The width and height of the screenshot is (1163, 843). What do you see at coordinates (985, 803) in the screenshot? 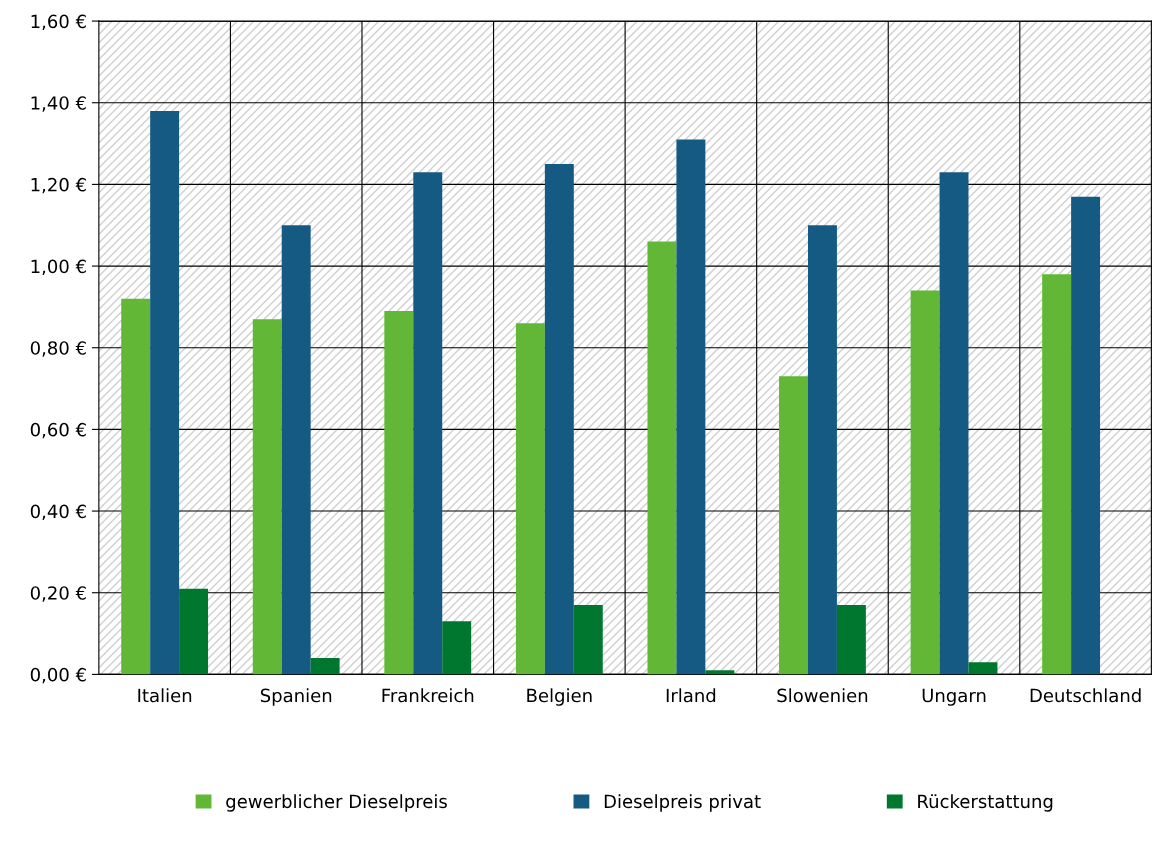
I see `legend-label: Rückerstattung` at bounding box center [985, 803].